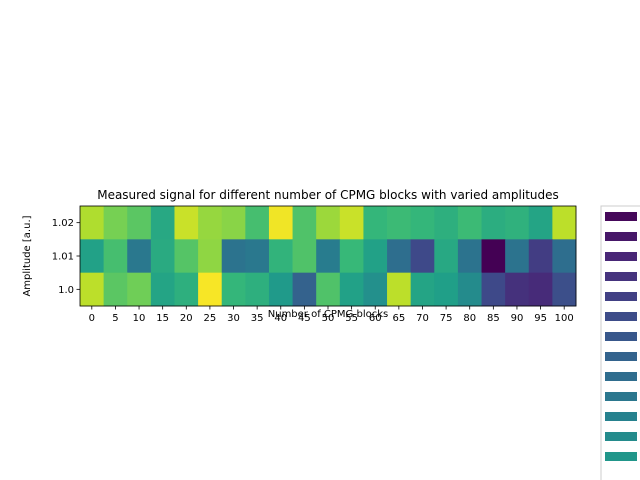 This screenshot has height=480, width=640. Describe the element at coordinates (564, 318) in the screenshot. I see `x-tick-label: 100` at that location.